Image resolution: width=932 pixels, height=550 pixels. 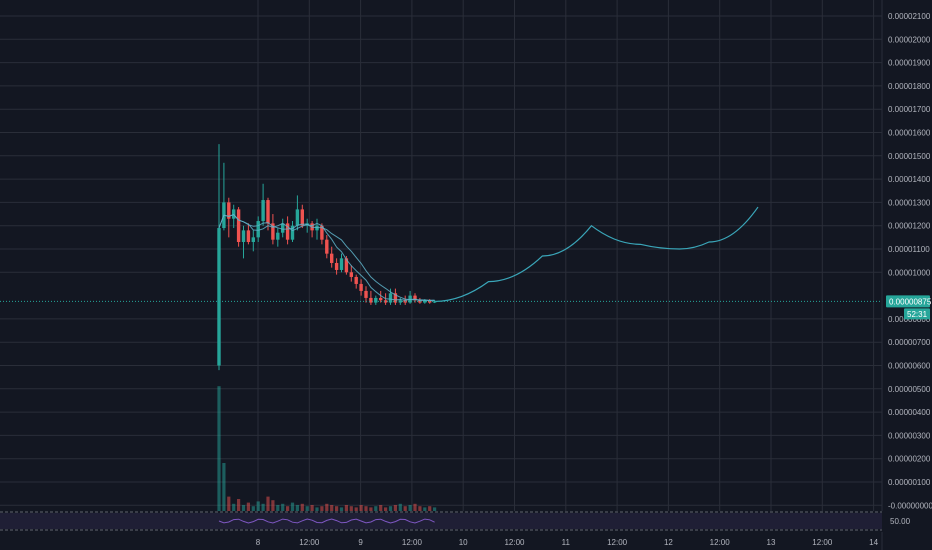 What do you see at coordinates (909, 109) in the screenshot?
I see `price-tick-label: 0.00001700` at bounding box center [909, 109].